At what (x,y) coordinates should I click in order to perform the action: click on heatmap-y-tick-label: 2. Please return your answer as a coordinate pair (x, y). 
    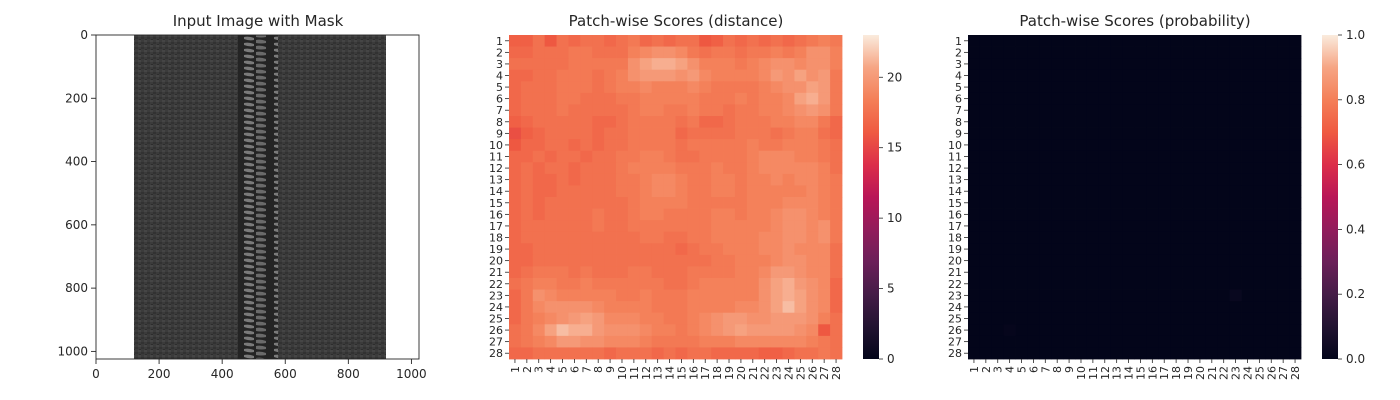
    Looking at the image, I should click on (958, 52).